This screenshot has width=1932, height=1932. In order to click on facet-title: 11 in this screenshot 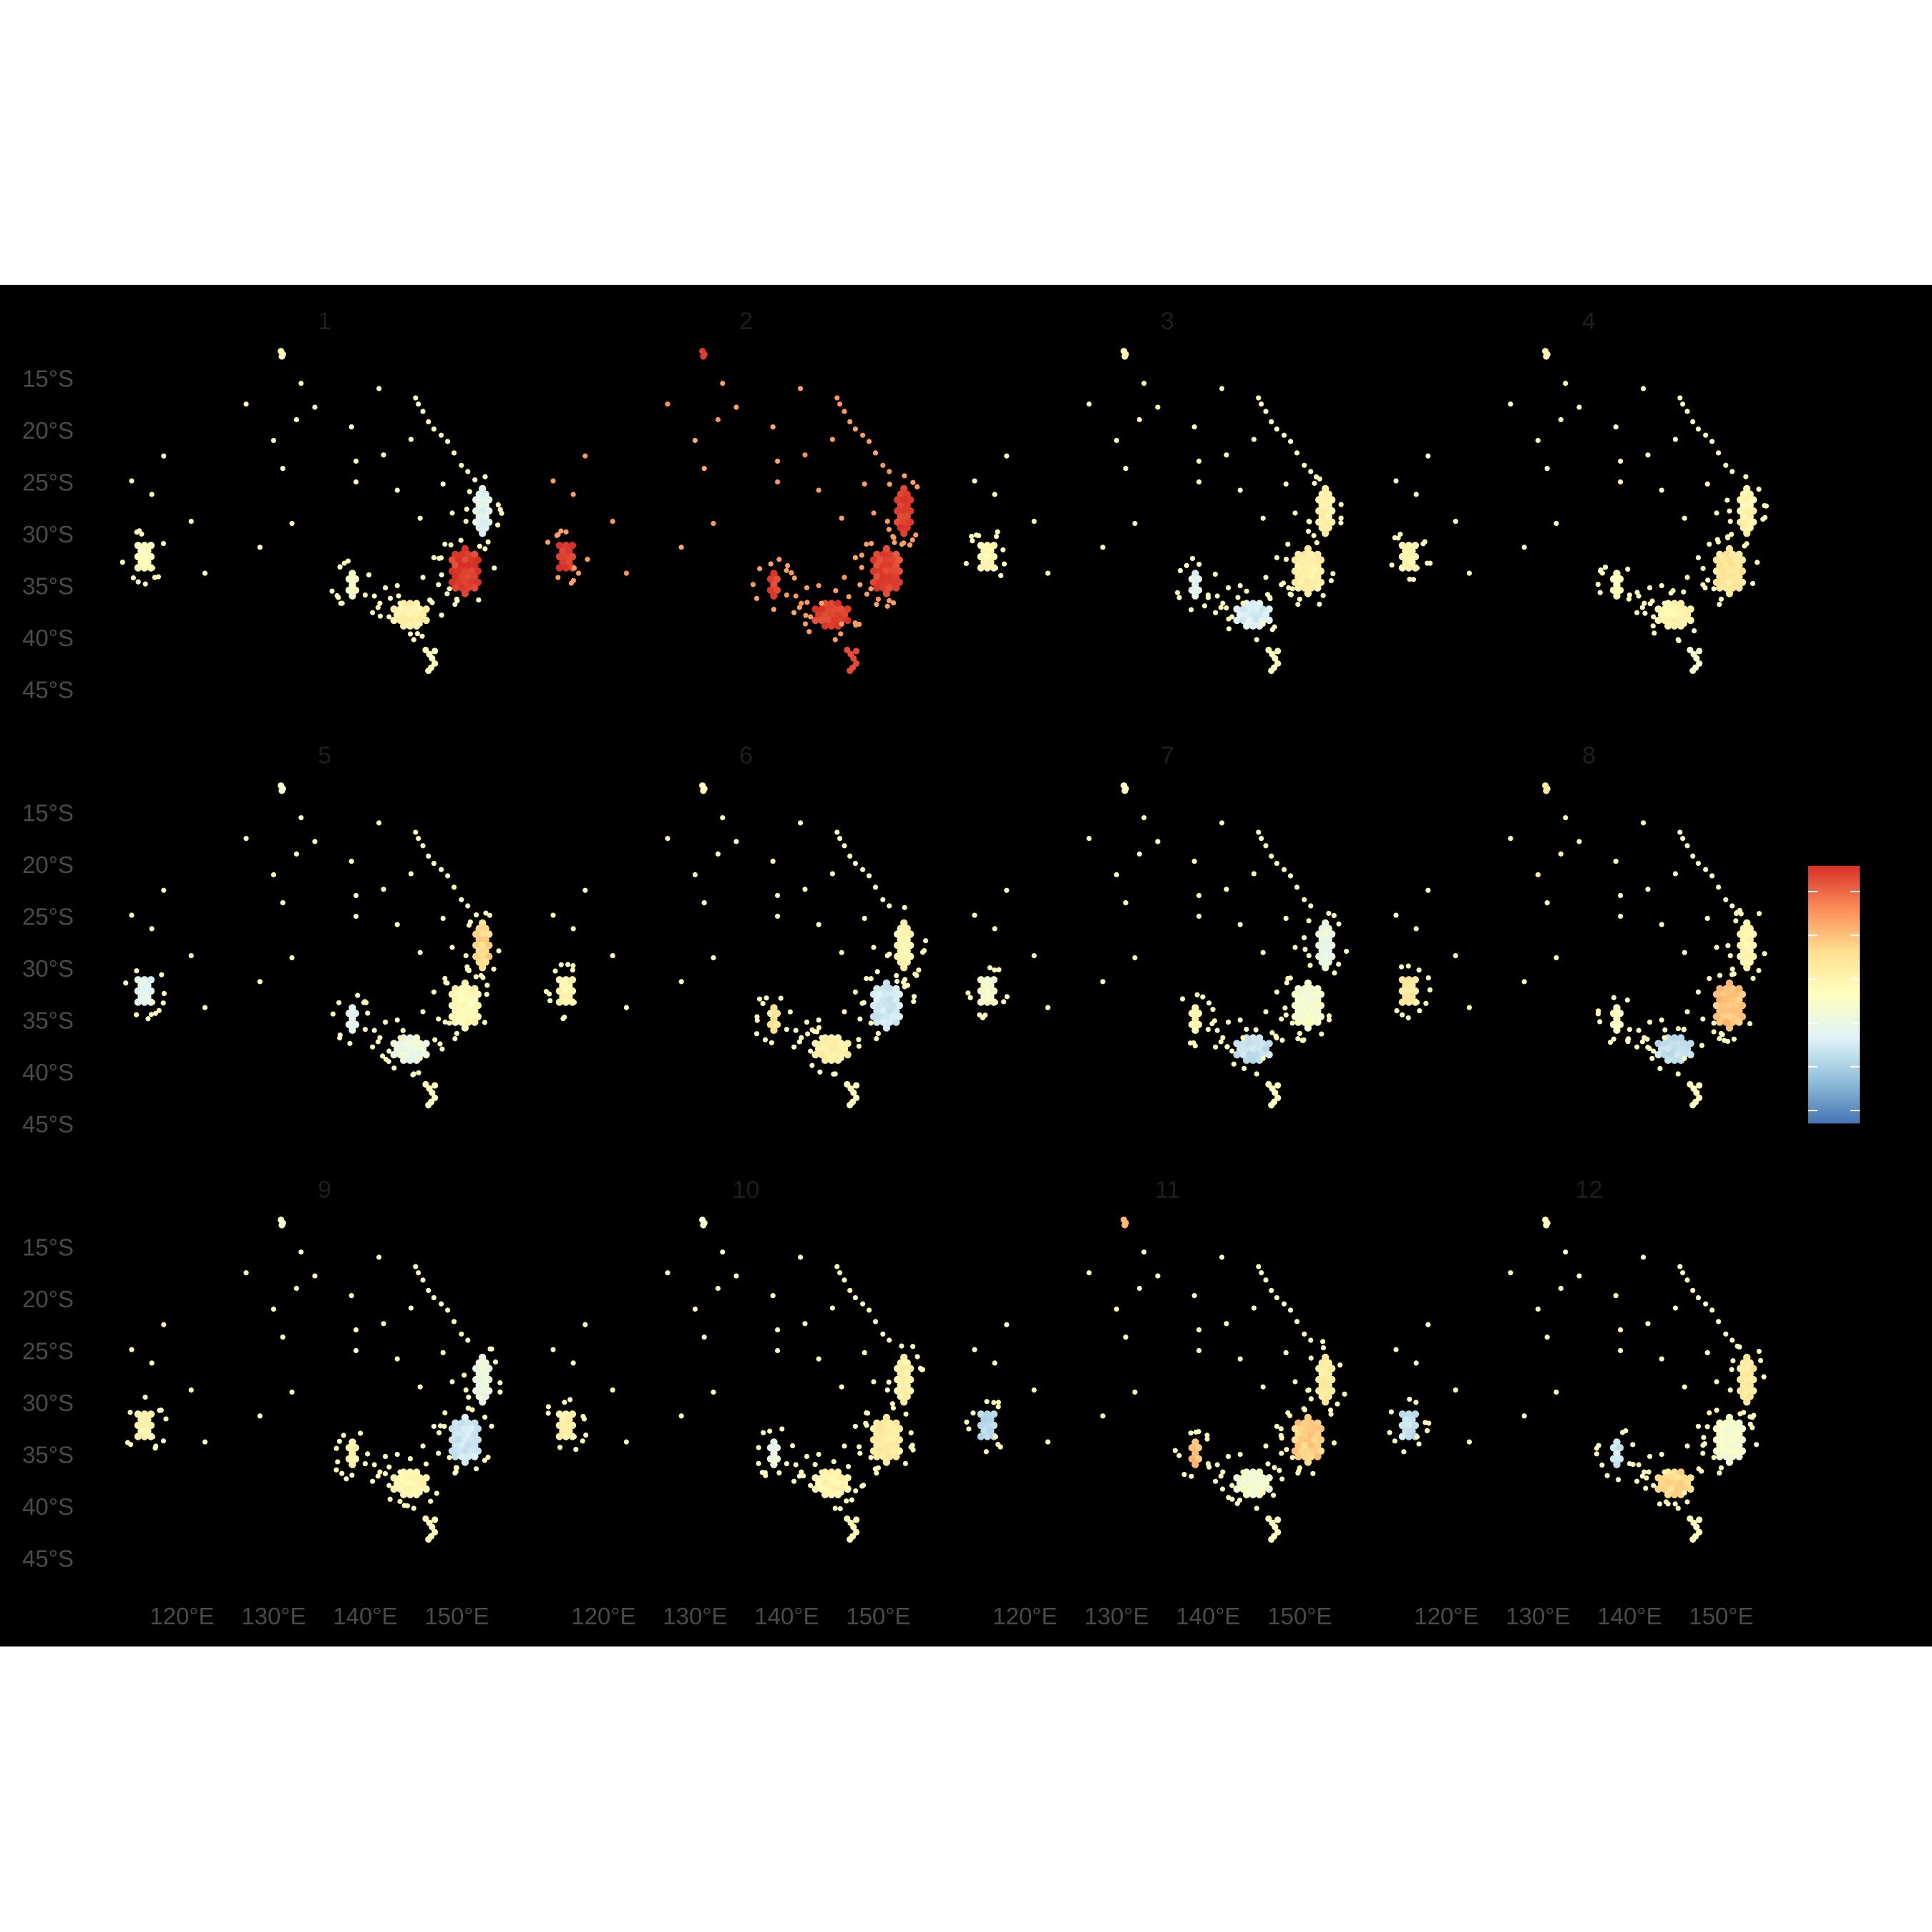, I will do `click(1167, 1190)`.